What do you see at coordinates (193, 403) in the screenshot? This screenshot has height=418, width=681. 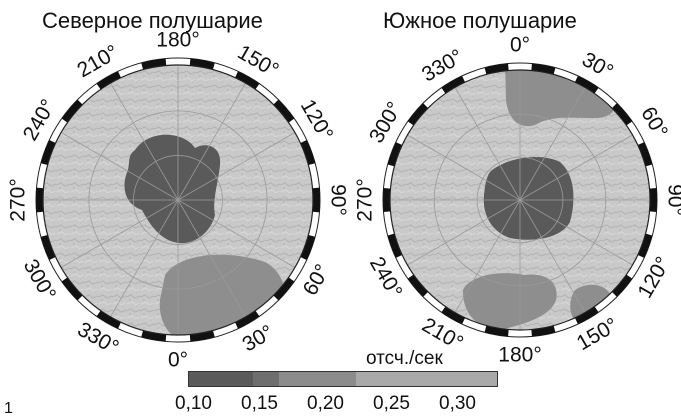 I see `color-scale-tick: 0,10` at bounding box center [193, 403].